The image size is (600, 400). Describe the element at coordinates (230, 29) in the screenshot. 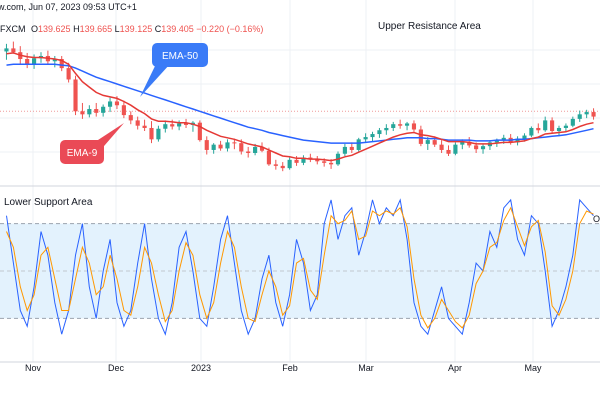

I see `change-value: −0.220 (−0.16%)` at that location.